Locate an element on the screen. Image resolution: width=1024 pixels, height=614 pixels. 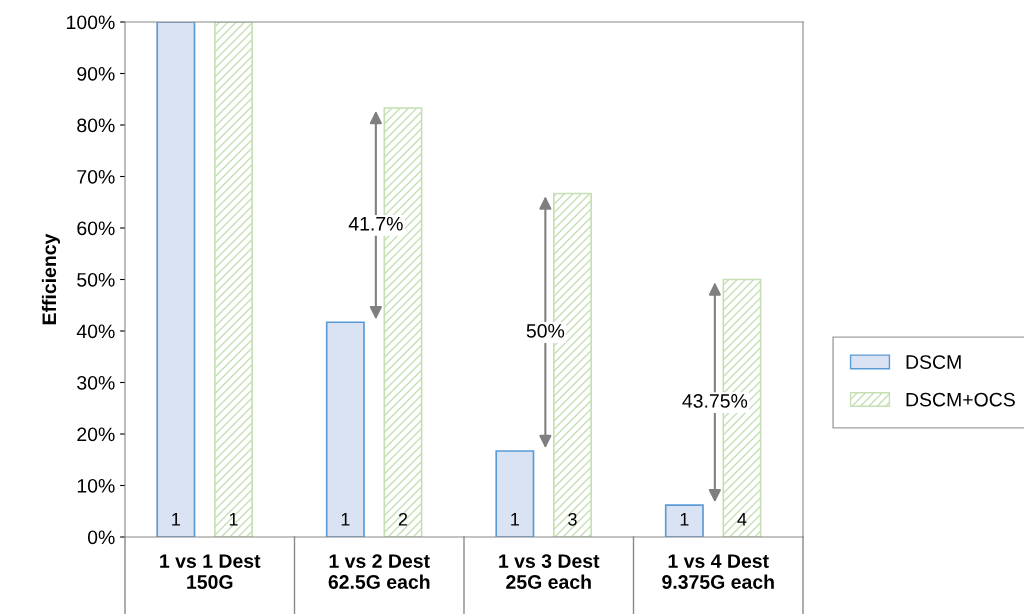
x-tick-label: 1 vs 2 Dest 62.5G each is located at coordinates (379, 571).